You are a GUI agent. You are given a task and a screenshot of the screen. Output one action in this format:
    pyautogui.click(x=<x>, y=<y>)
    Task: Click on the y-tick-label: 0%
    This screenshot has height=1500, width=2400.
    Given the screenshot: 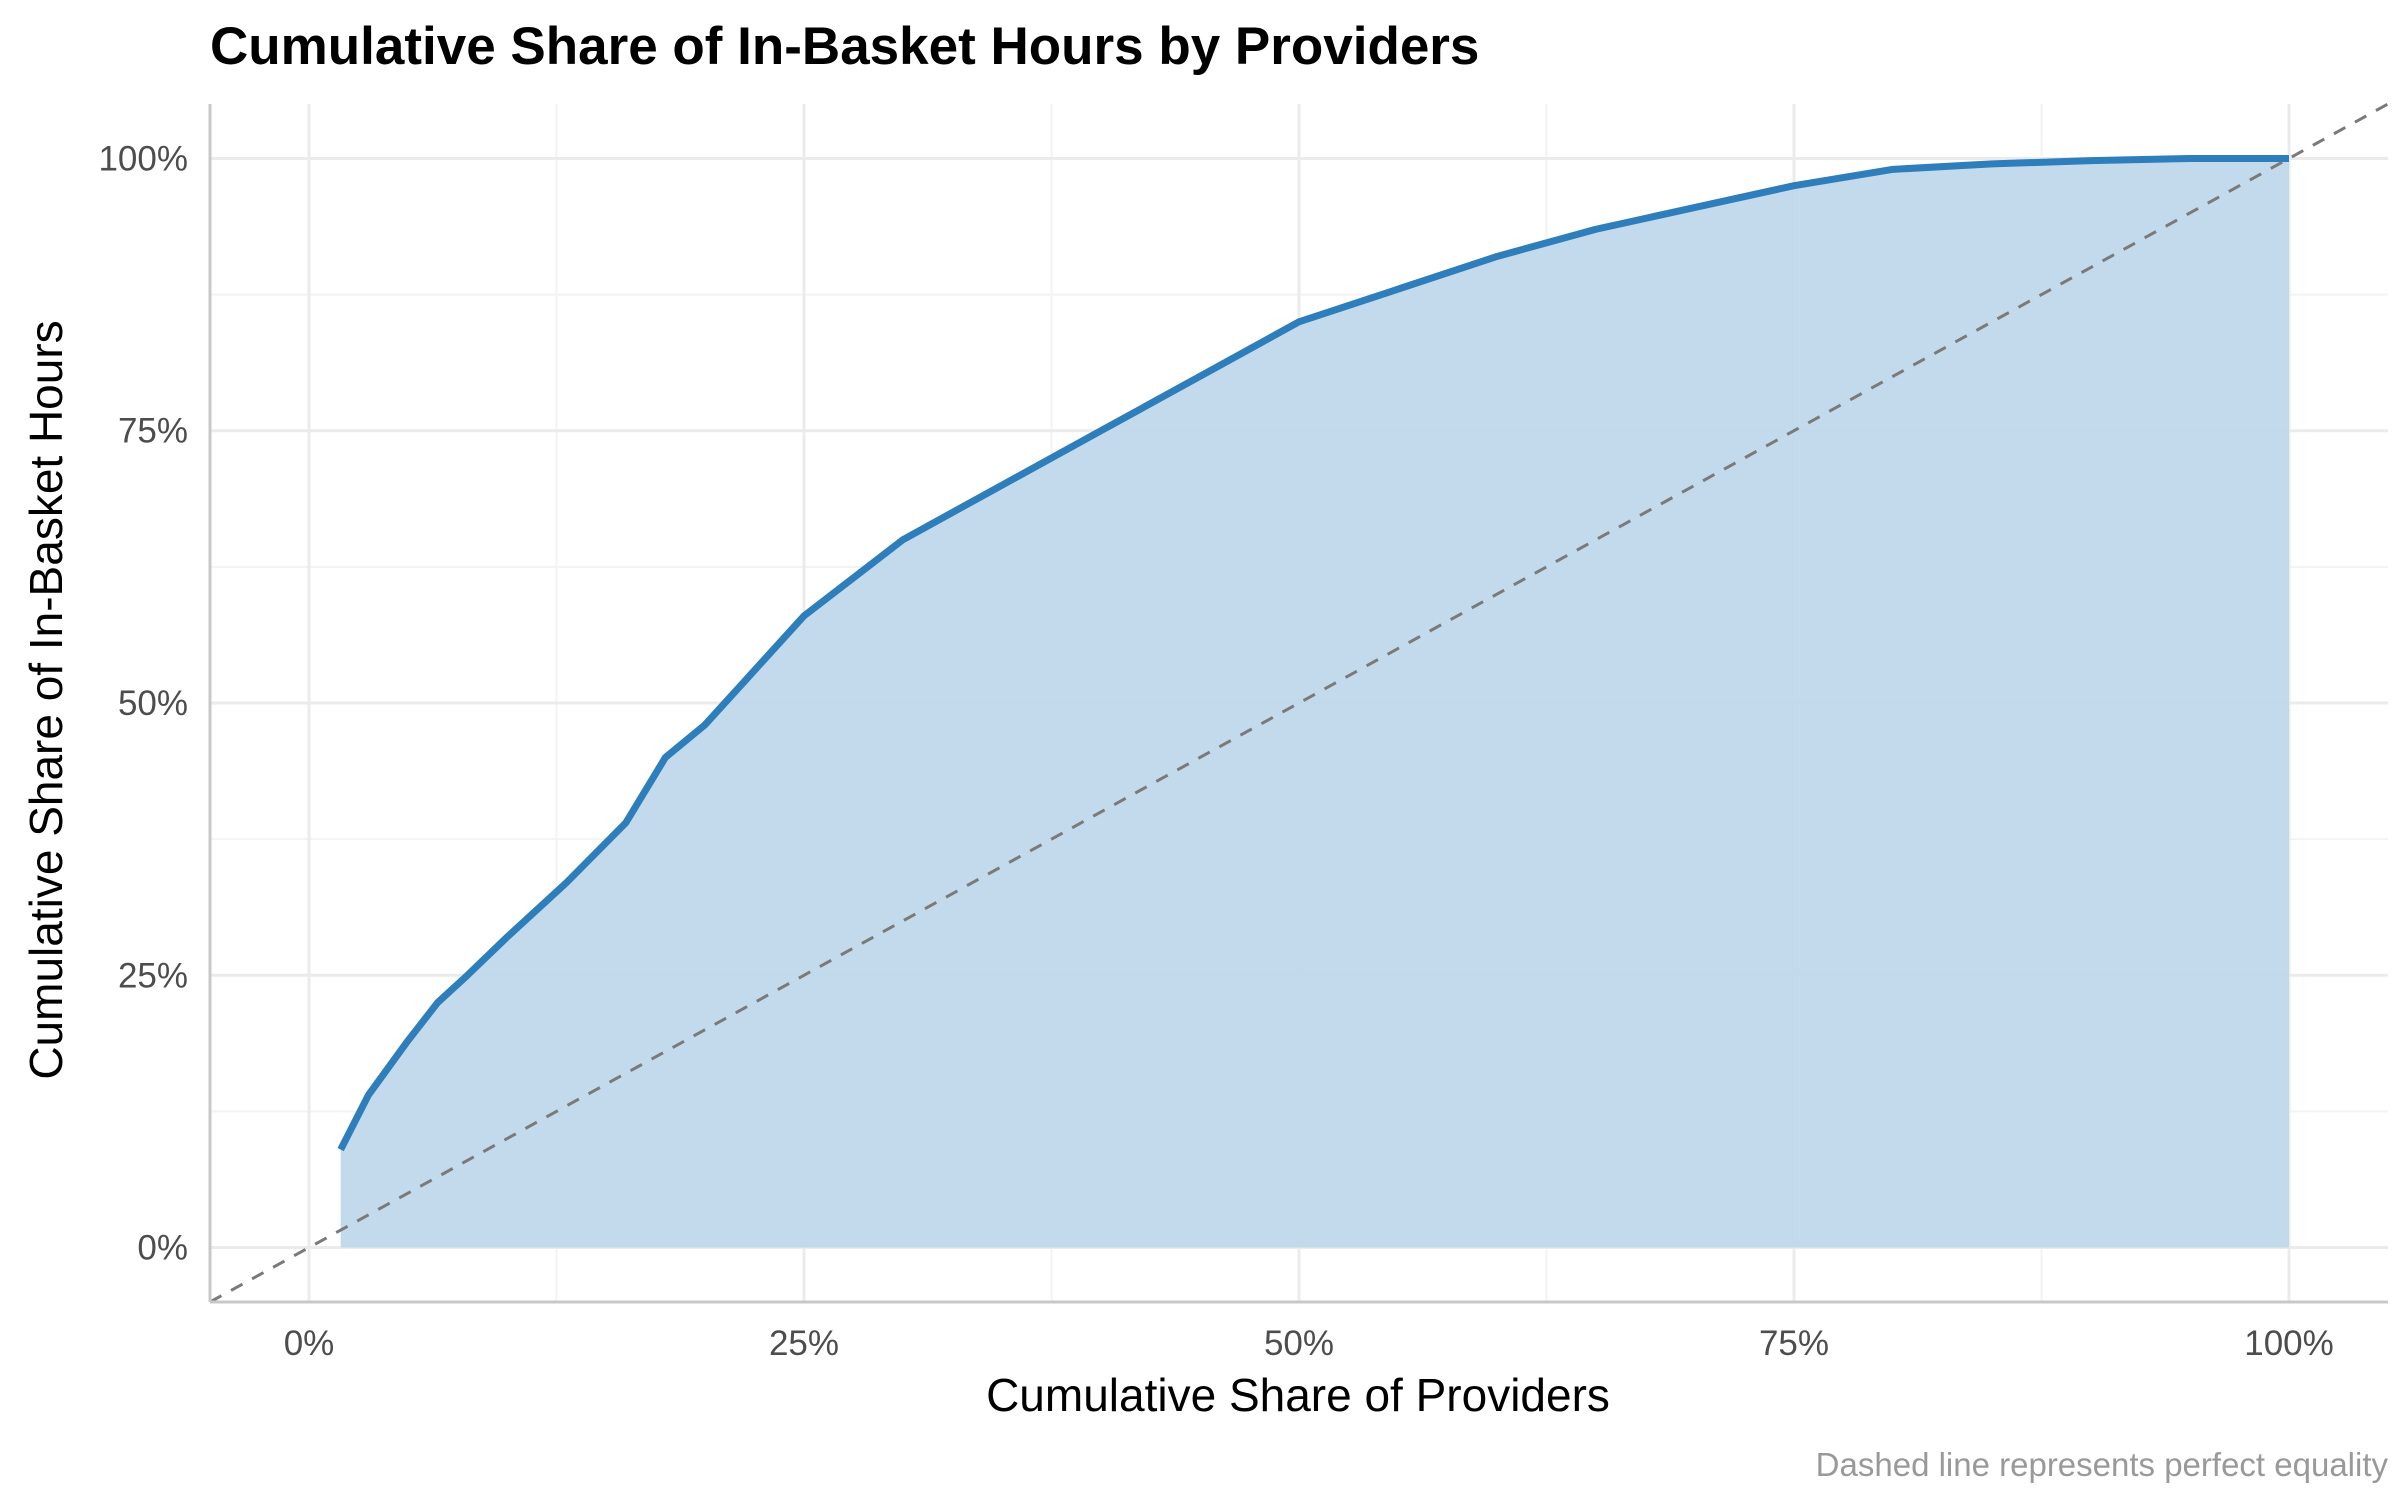 What is the action you would take?
    pyautogui.click(x=162, y=1248)
    